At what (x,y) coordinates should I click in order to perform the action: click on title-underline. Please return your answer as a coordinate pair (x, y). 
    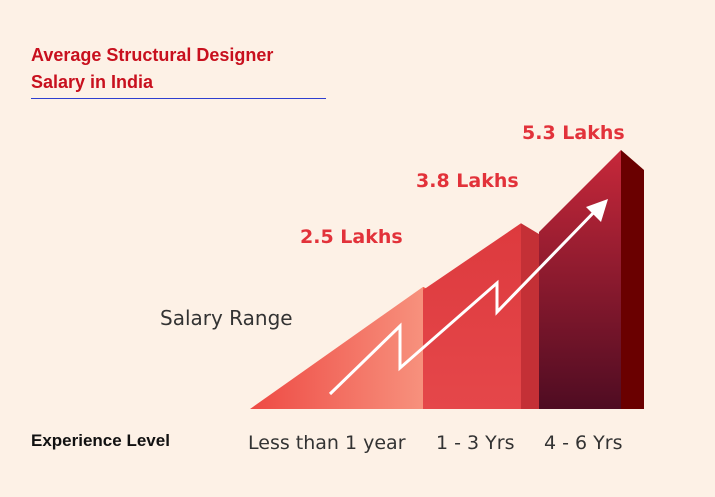
    Looking at the image, I should click on (178, 98).